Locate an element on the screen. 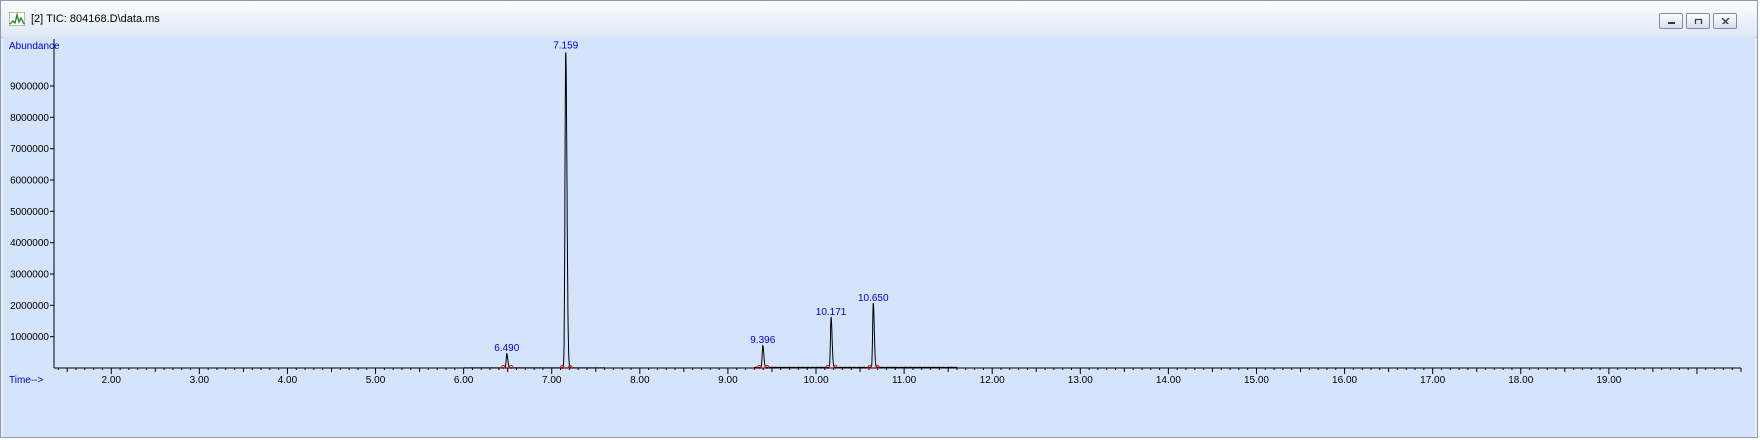 The height and width of the screenshot is (440, 1760). close-button is located at coordinates (1725, 21).